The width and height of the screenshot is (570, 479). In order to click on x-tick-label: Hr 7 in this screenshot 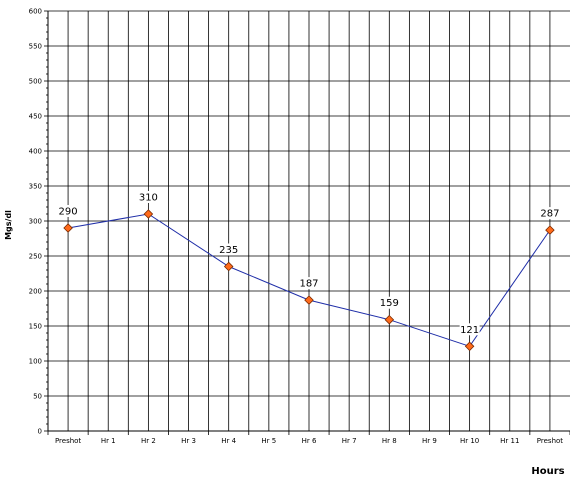, I will do `click(349, 441)`.